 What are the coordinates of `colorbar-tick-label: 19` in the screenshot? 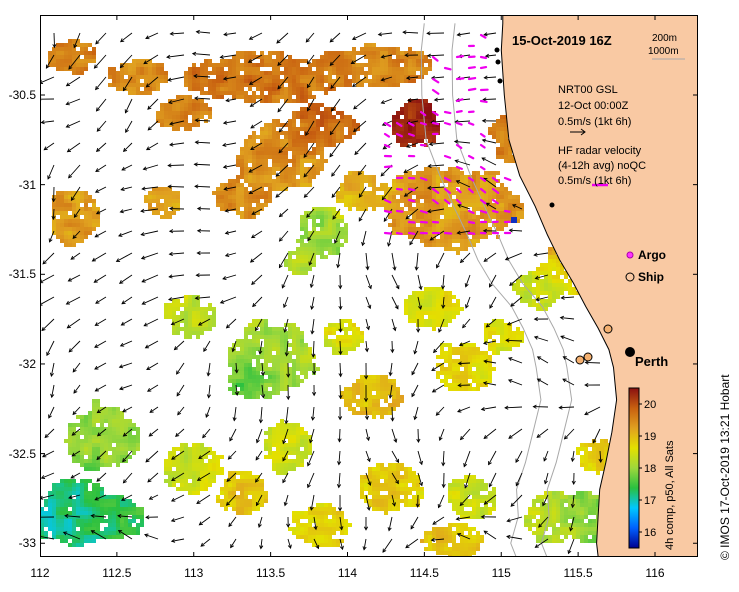 It's located at (650, 437).